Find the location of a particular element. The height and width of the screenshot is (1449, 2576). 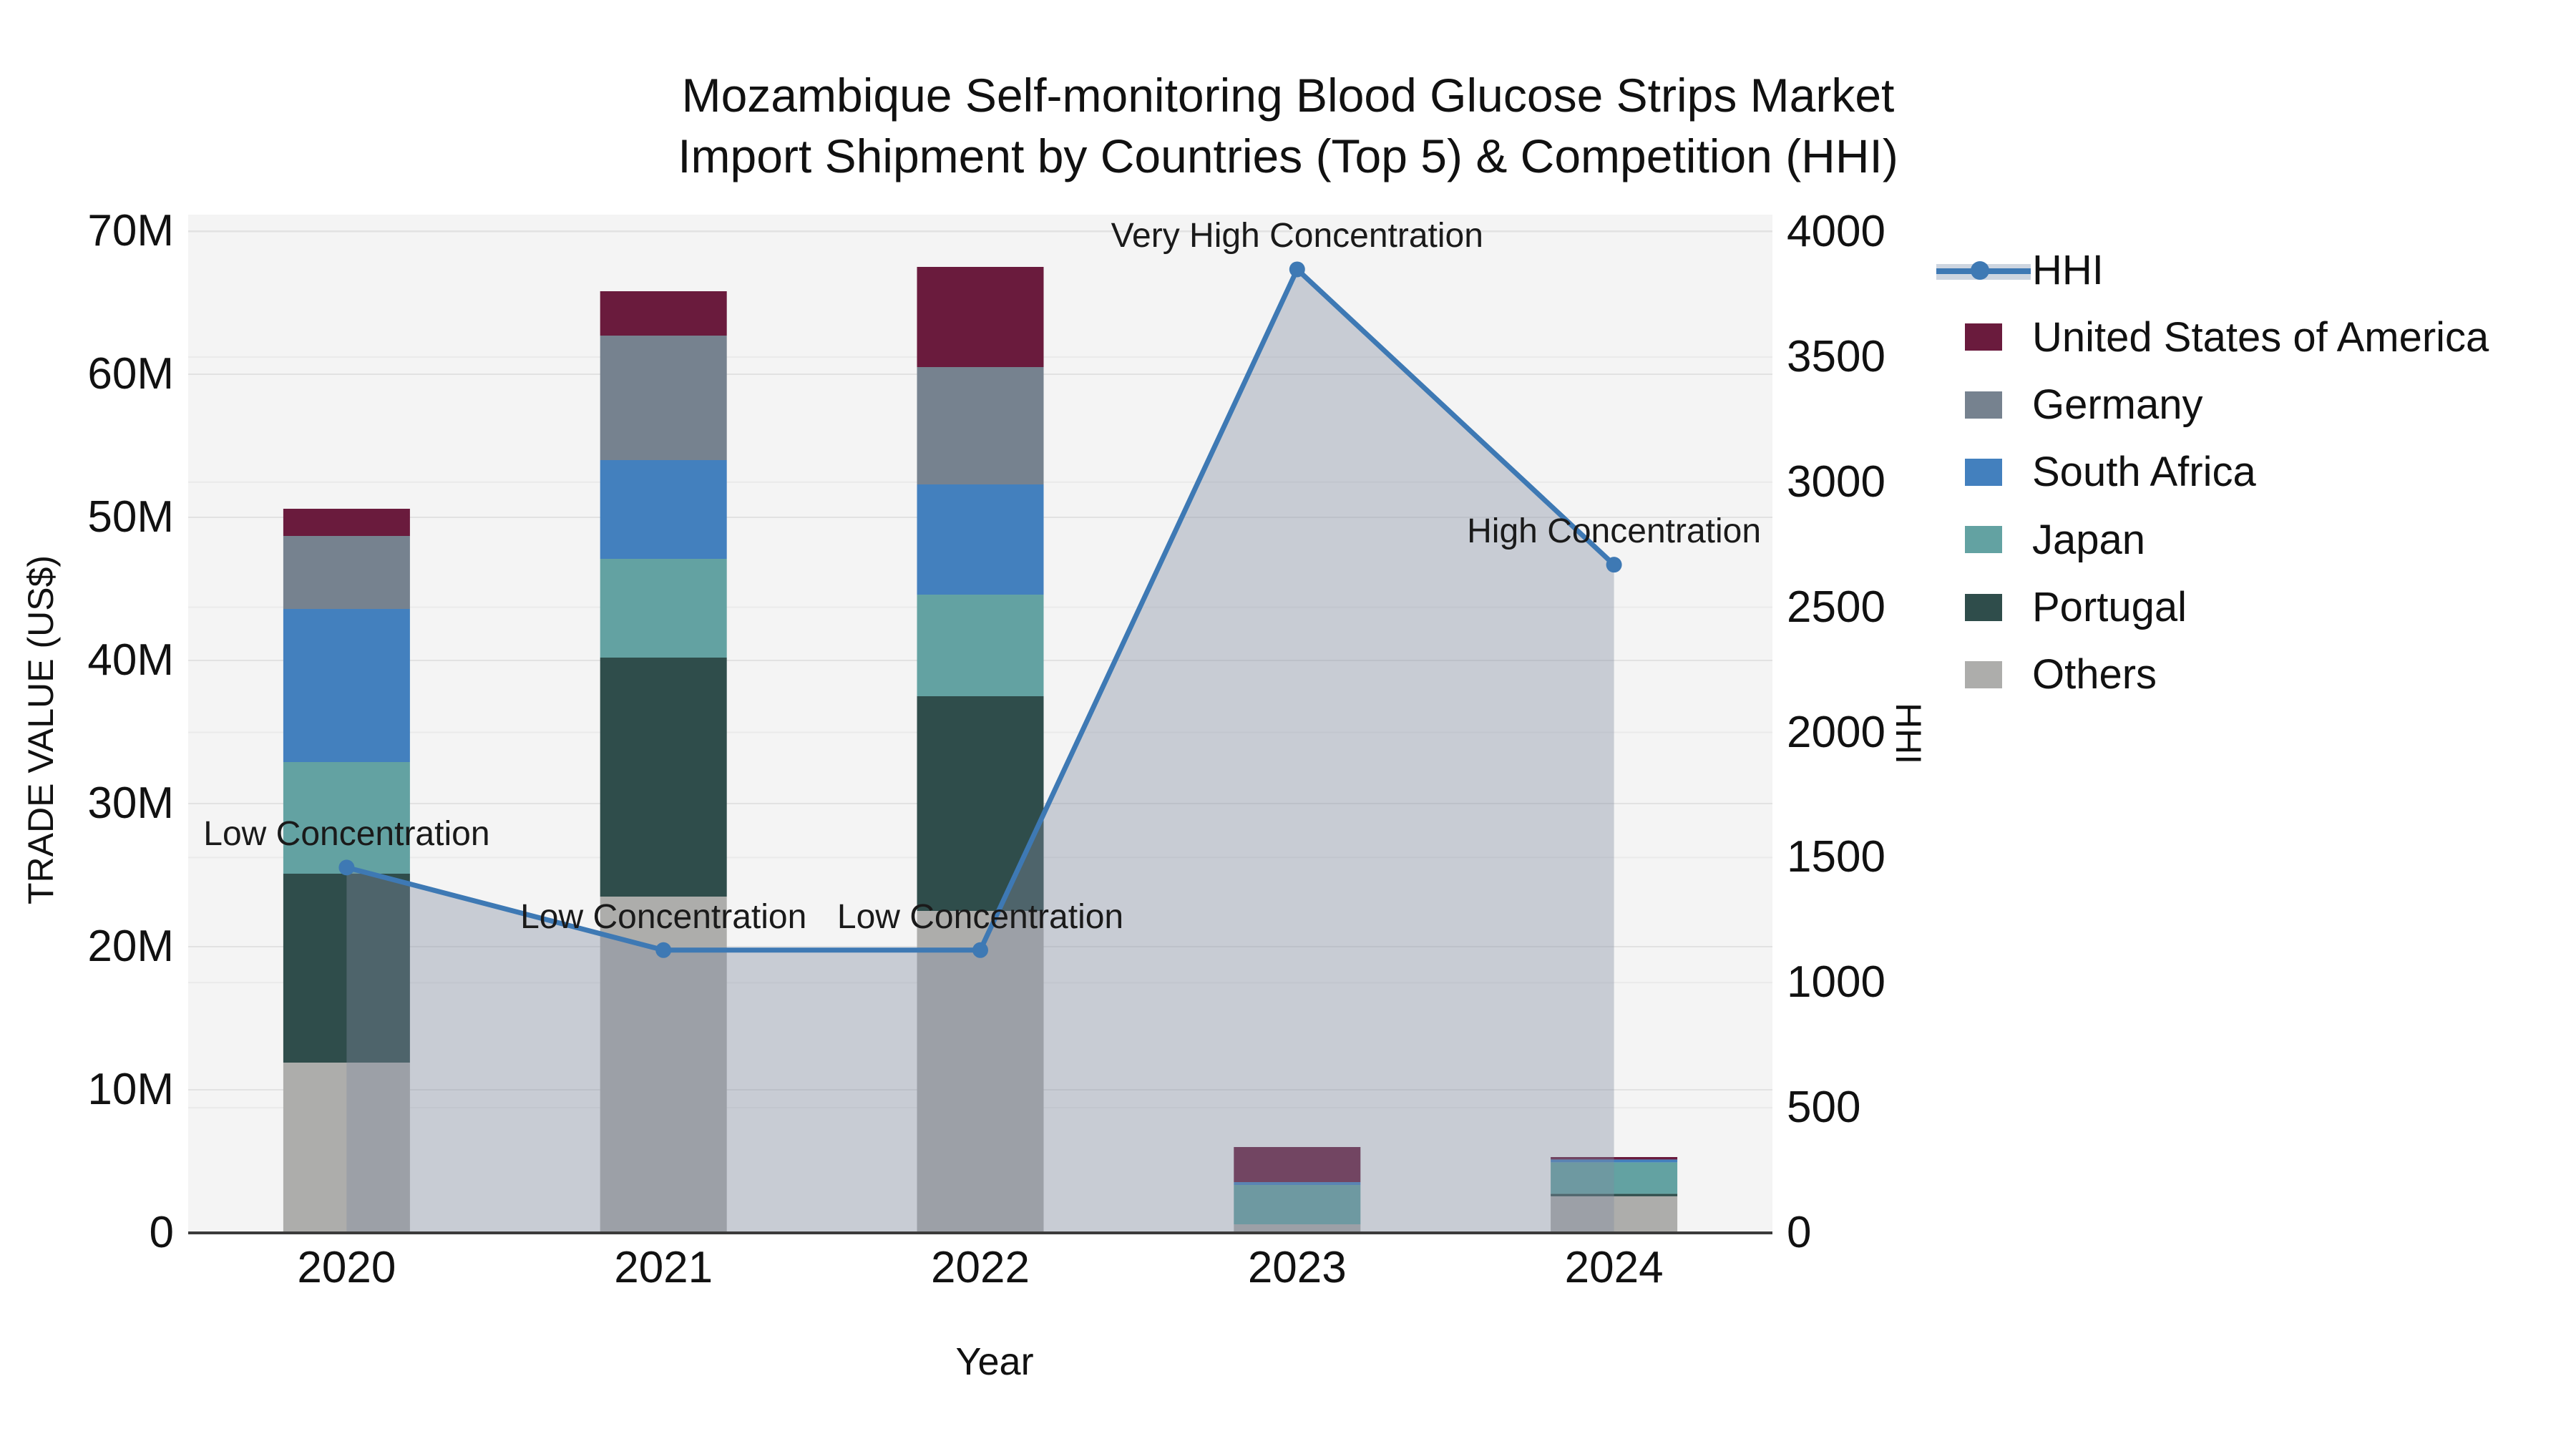

bar-segment-2020-united-states-of-america is located at coordinates (346, 522).